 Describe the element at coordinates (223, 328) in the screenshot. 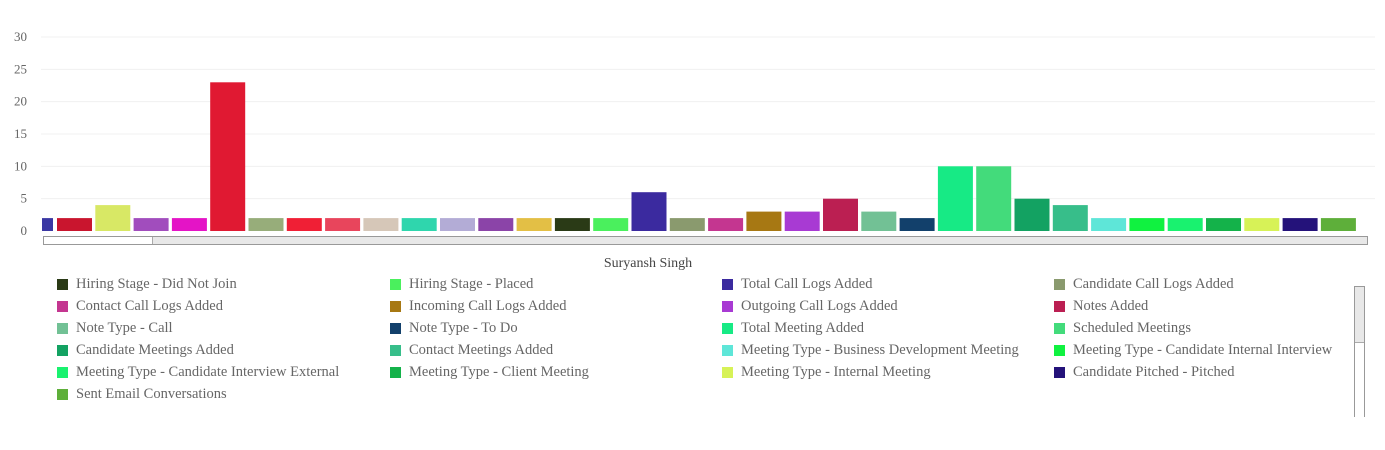

I see `legend-item: Note Type - Call` at that location.